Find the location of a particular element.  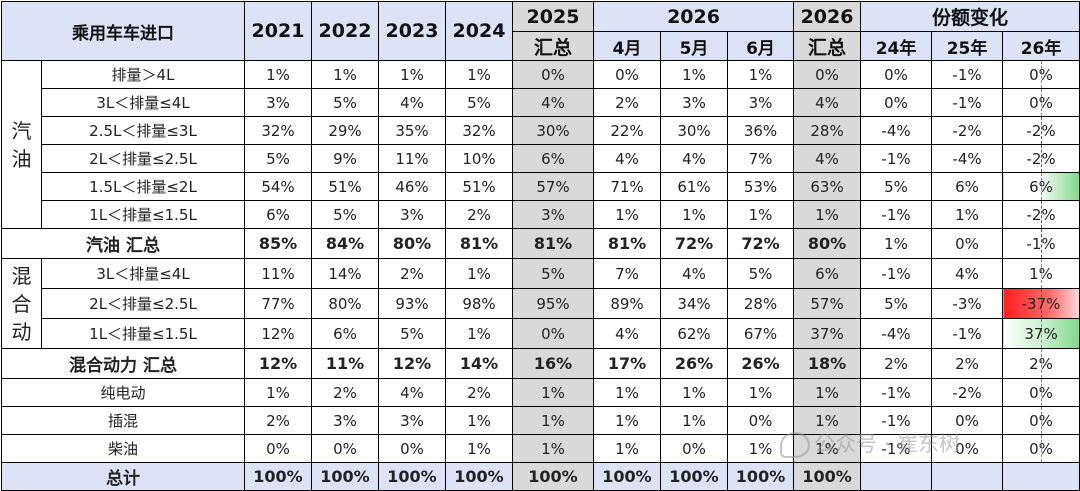

cell-text: -37% is located at coordinates (1041, 303).